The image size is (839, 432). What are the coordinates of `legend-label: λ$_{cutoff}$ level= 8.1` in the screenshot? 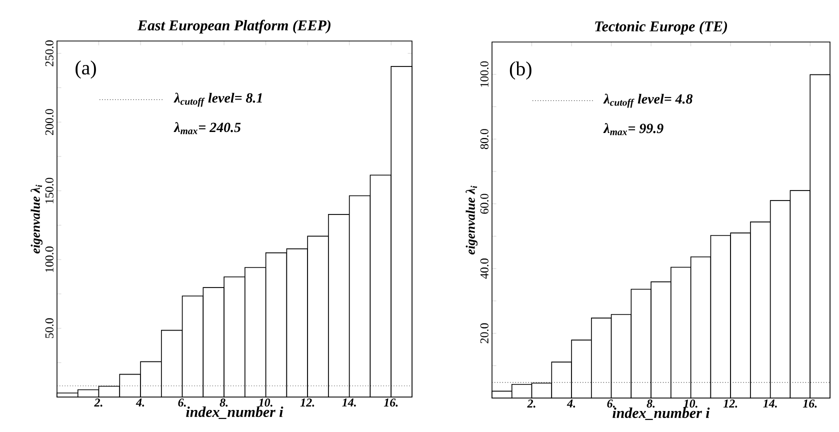 It's located at (218, 99).